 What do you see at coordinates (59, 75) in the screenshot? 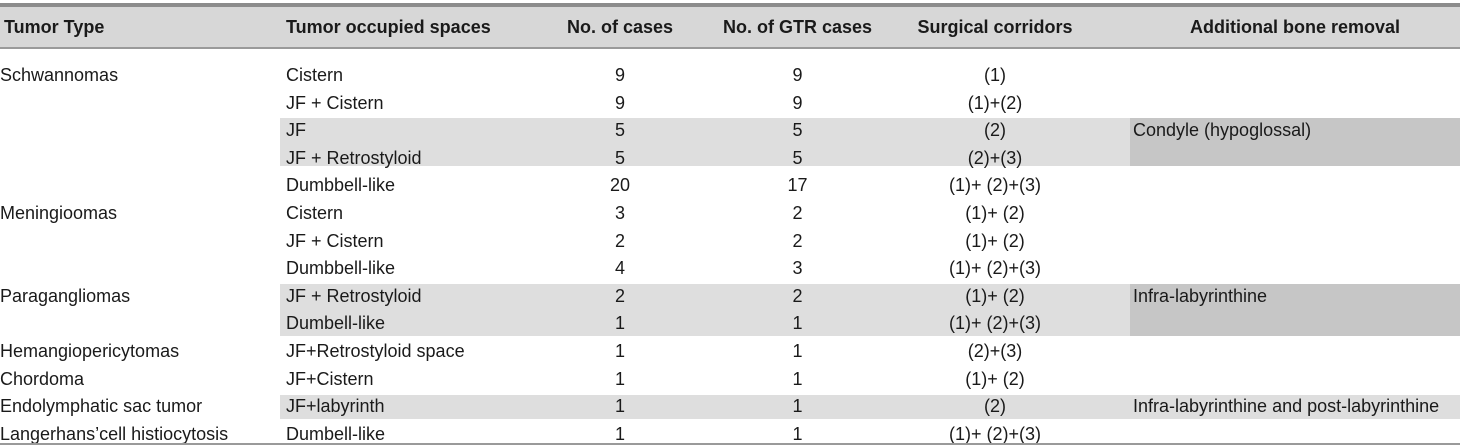
I see `cell-tumor-type: Schwannomas` at bounding box center [59, 75].